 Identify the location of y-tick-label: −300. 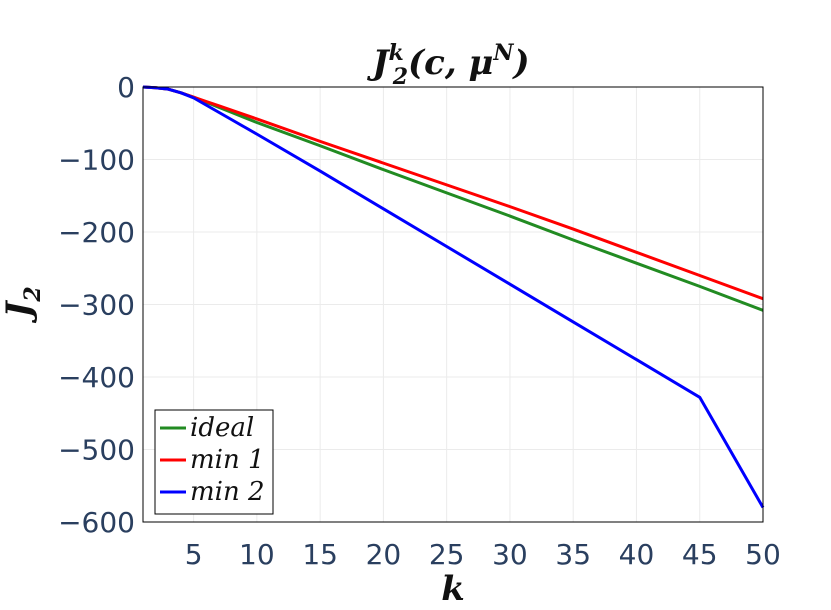
(96, 305).